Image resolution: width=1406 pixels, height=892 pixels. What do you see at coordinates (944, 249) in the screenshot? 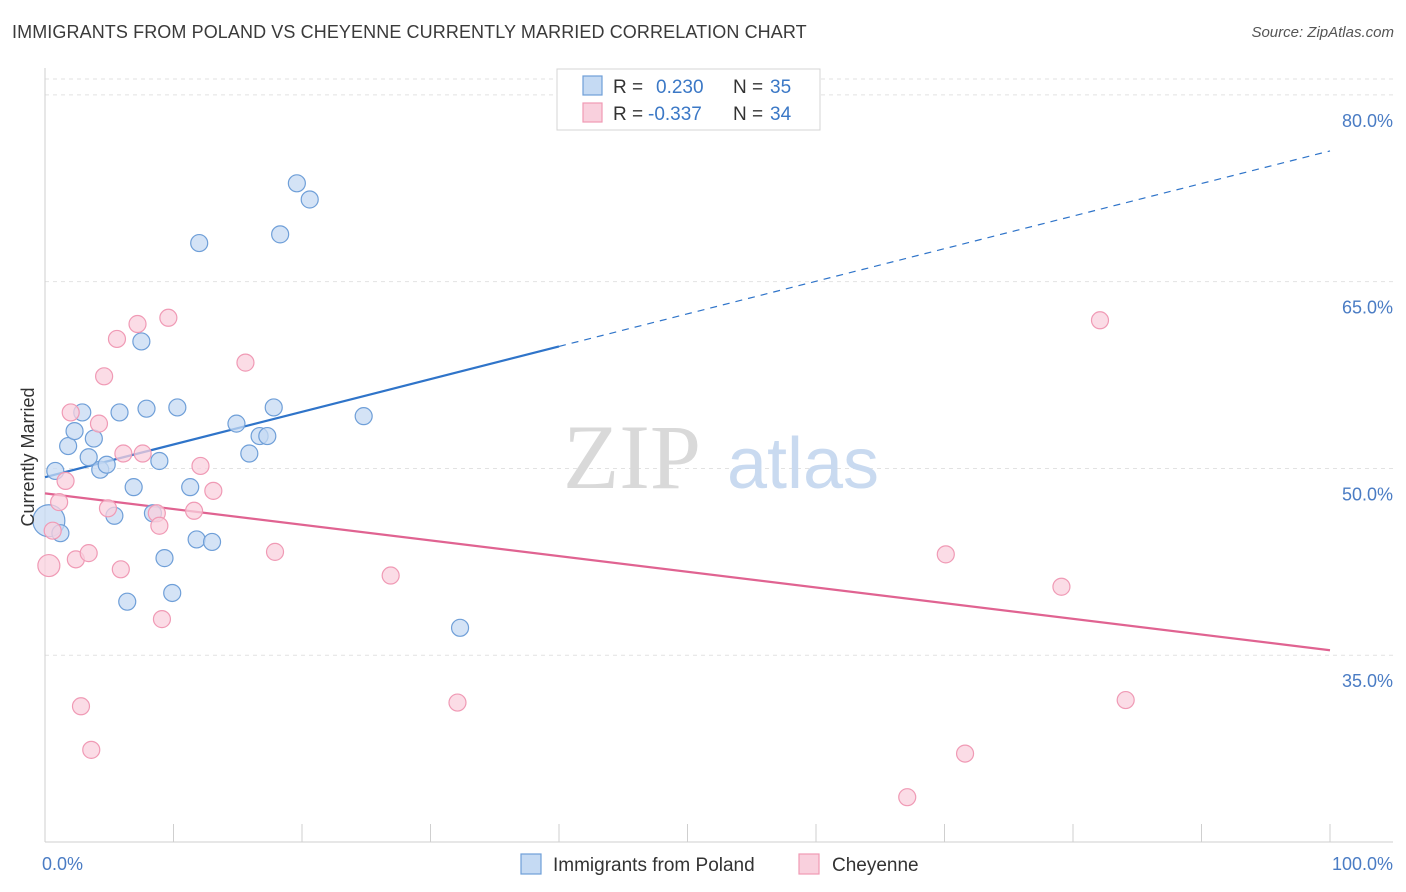
I see `trend-extension-poland` at bounding box center [944, 249].